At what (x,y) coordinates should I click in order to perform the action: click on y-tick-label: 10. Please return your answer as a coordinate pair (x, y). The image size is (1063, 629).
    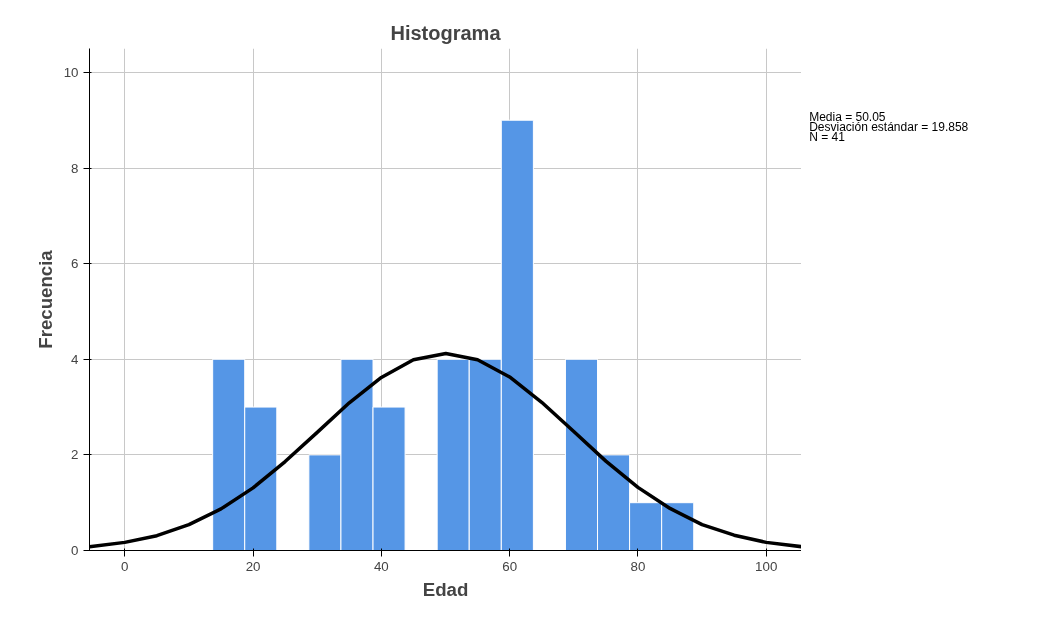
    Looking at the image, I should click on (71, 72).